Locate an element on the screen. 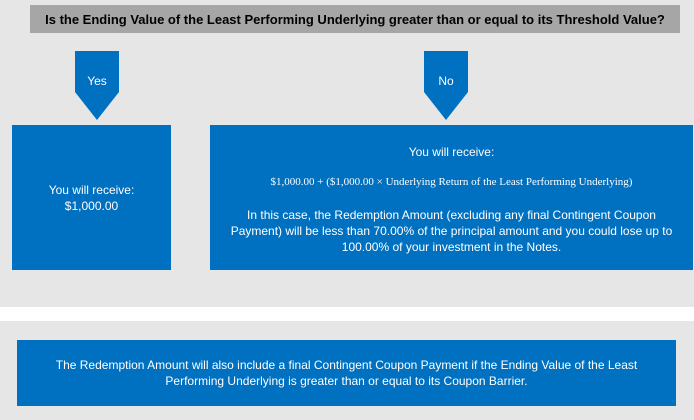 This screenshot has height=420, width=694. yes-outcome-box: You will receive: $1,000.00 is located at coordinates (91, 197).